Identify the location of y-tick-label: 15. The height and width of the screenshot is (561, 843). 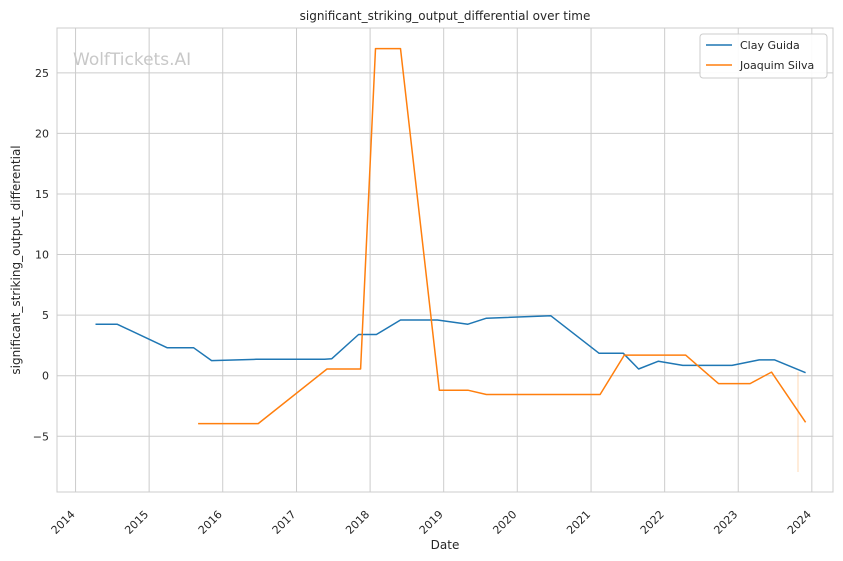
(42, 194).